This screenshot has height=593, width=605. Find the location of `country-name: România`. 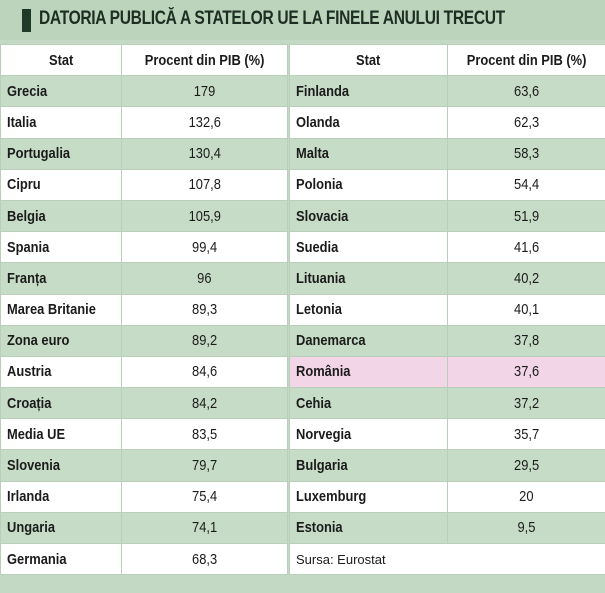

country-name: România is located at coordinates (368, 372).